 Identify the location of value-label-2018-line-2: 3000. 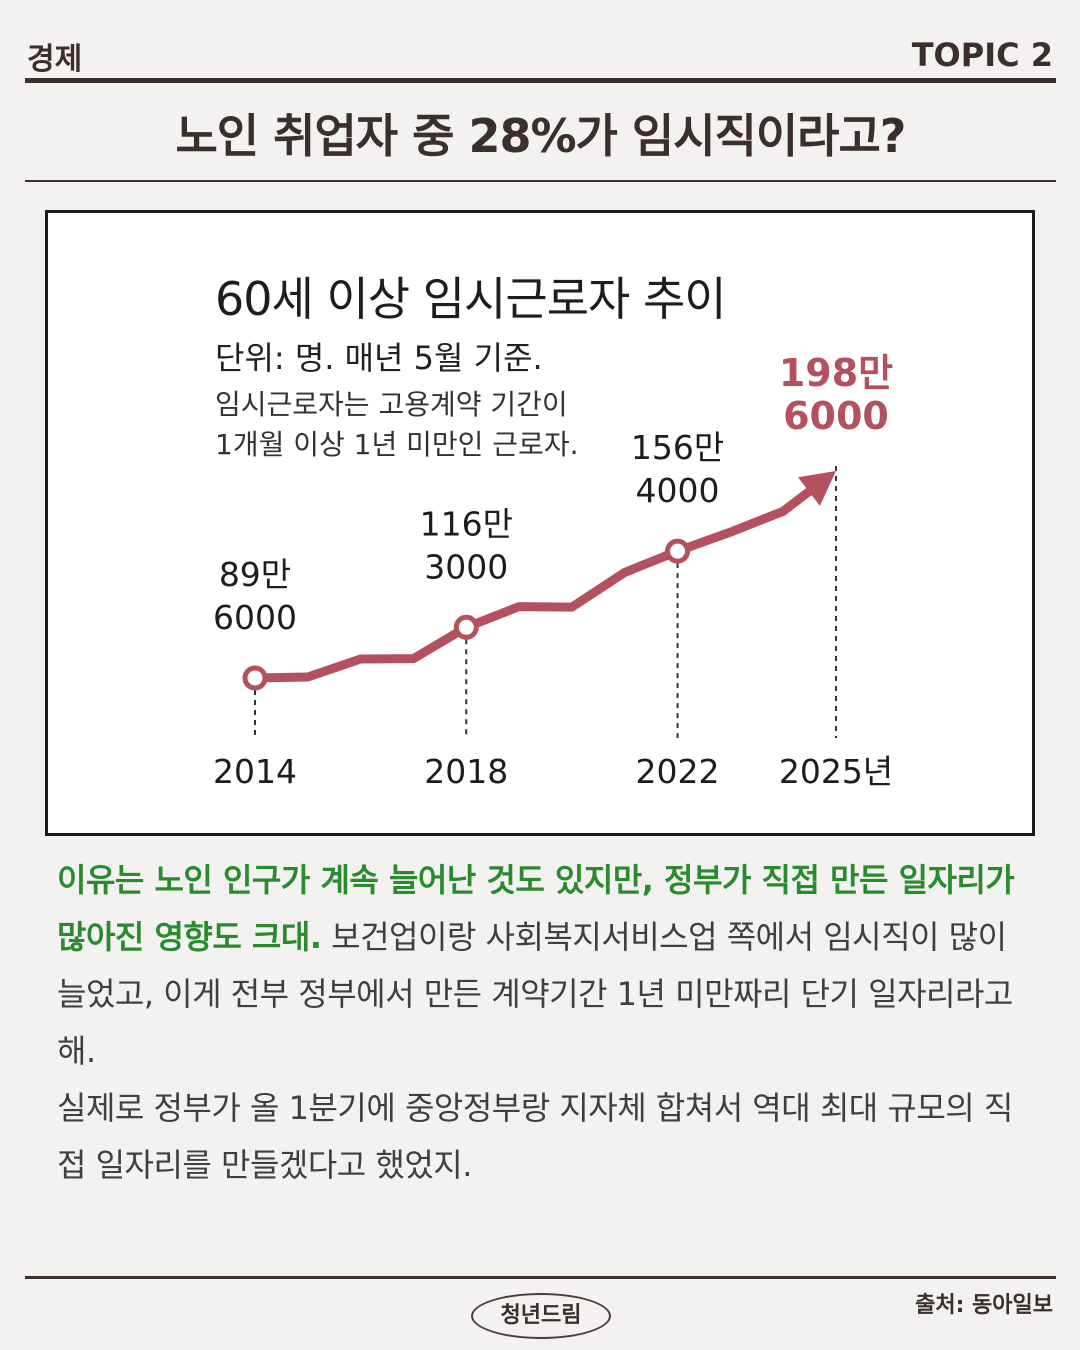
(466, 566).